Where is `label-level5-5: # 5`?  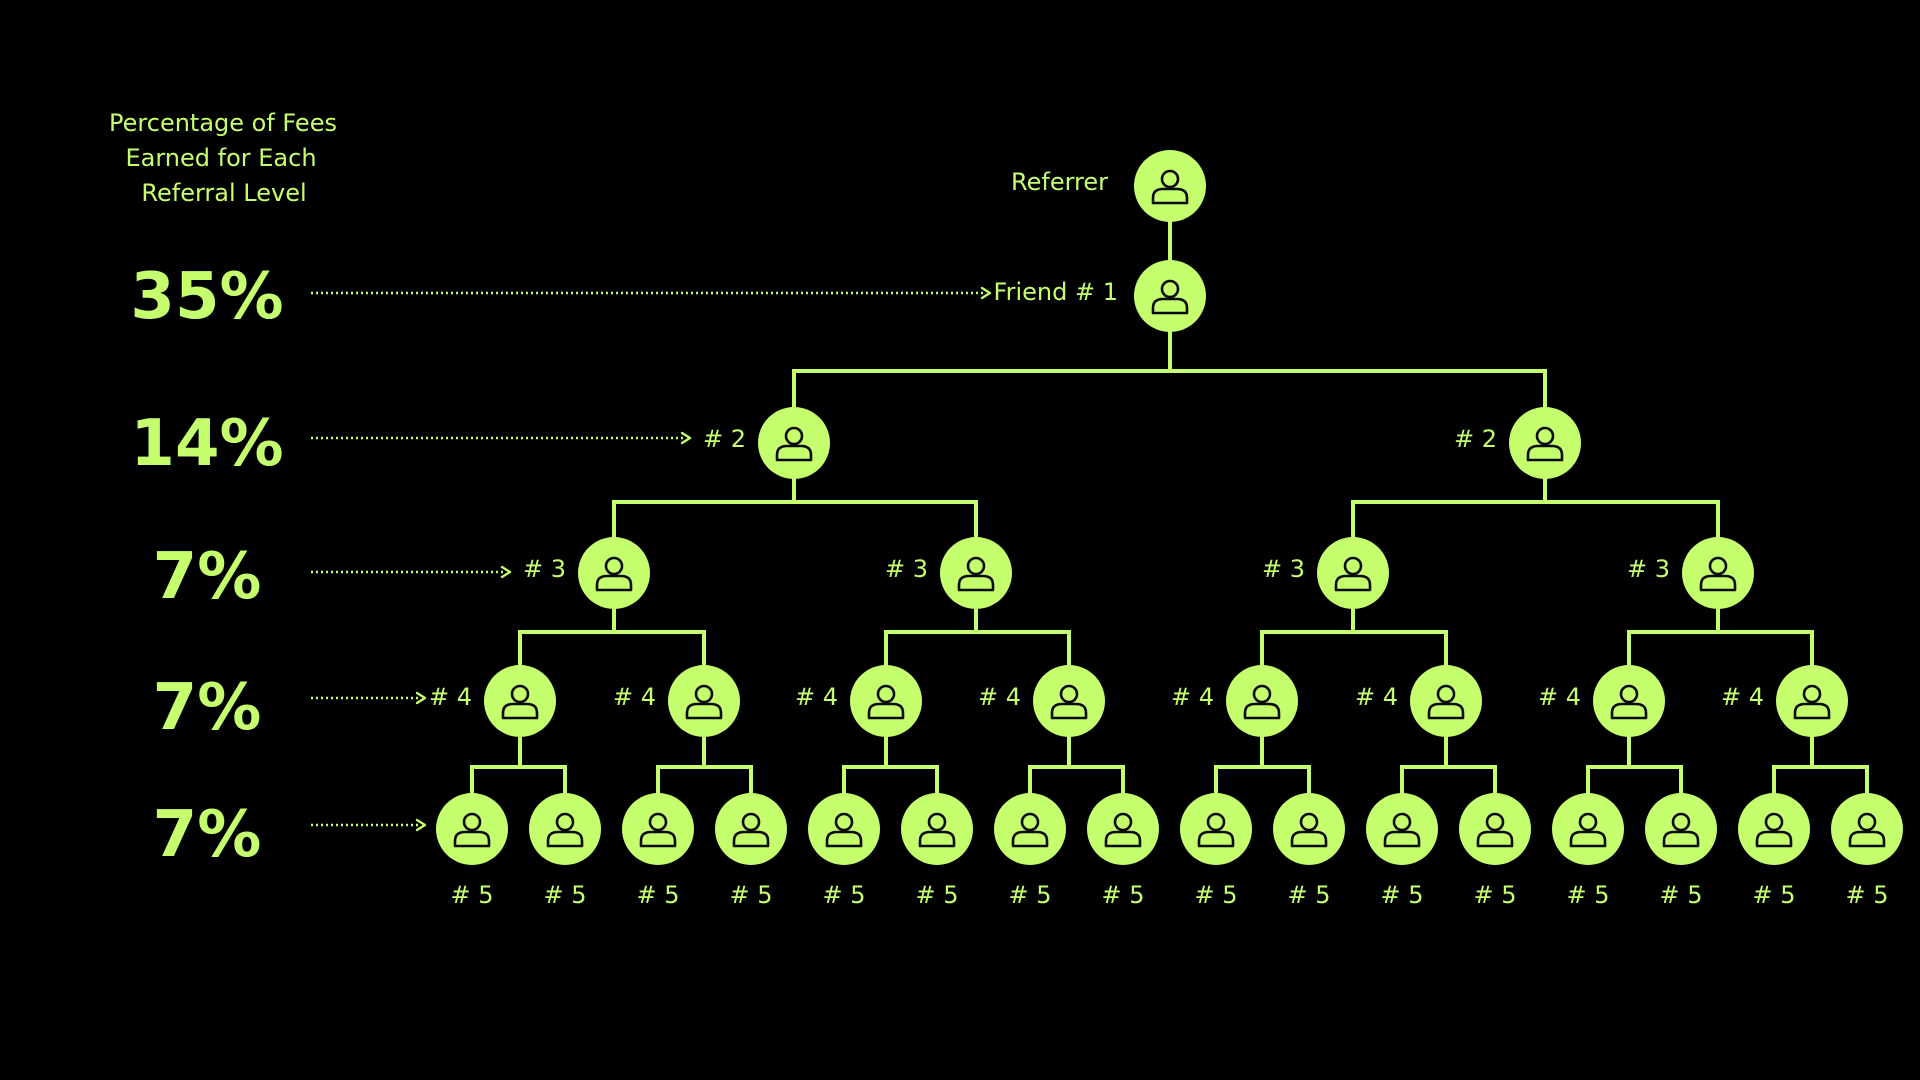 label-level5-5: # 5 is located at coordinates (936, 895).